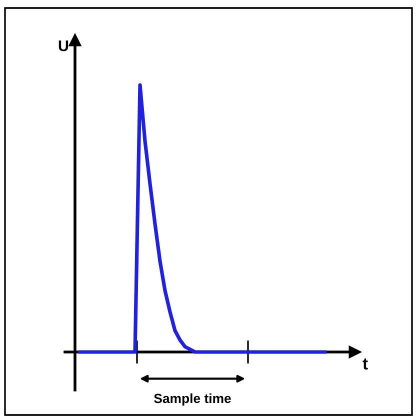 This screenshot has height=420, width=418. What do you see at coordinates (365, 364) in the screenshot?
I see `x-axis-title: t` at bounding box center [365, 364].